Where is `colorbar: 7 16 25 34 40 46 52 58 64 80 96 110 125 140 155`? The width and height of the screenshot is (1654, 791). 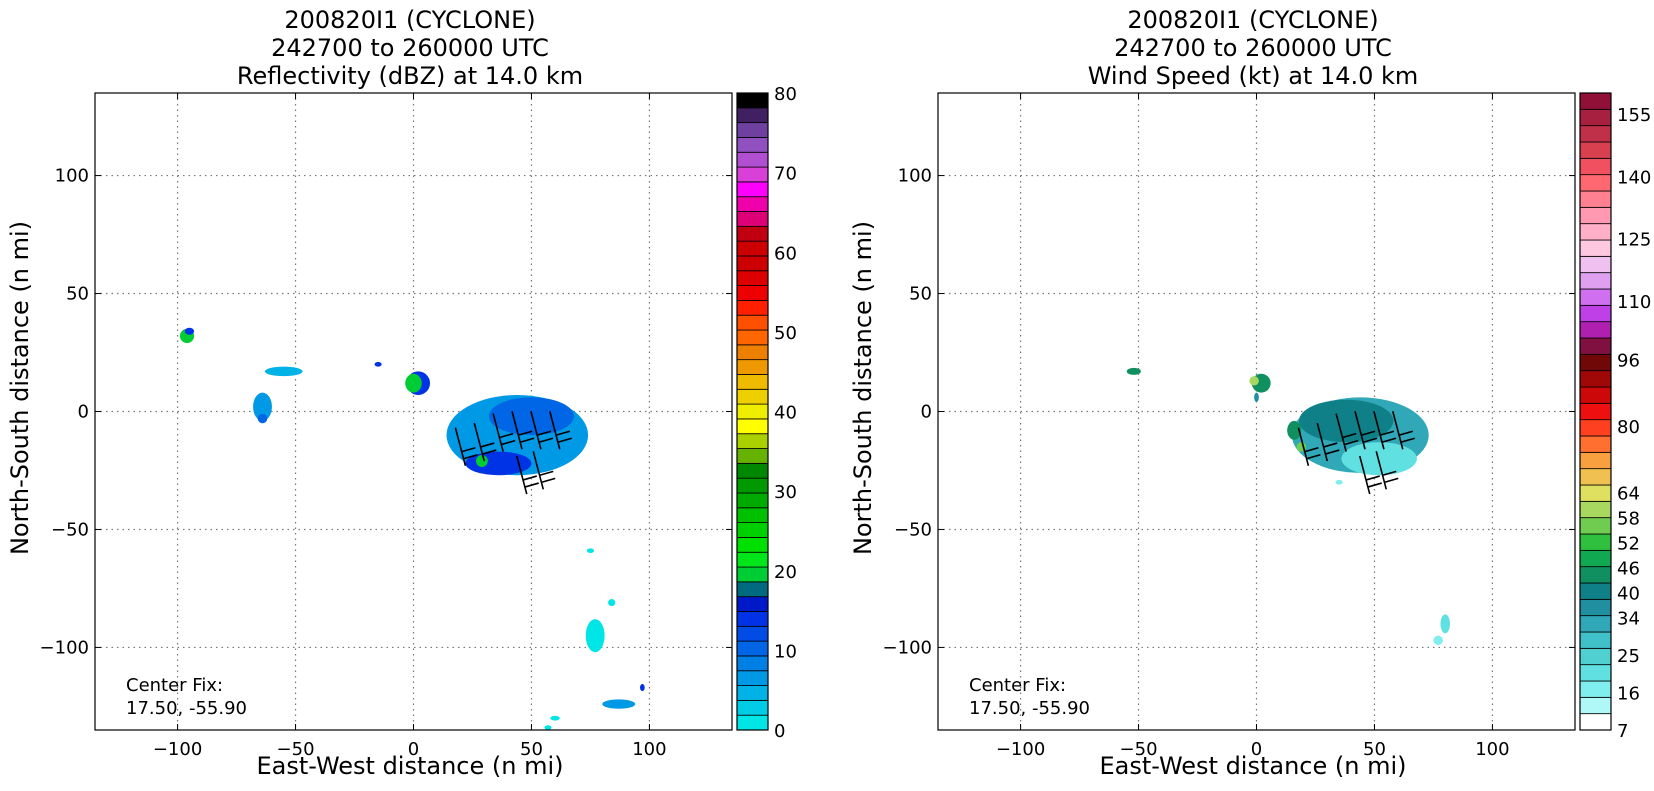 colorbar: 7 16 25 34 40 46 52 58 64 80 96 110 125 140 155 is located at coordinates (1615, 417).